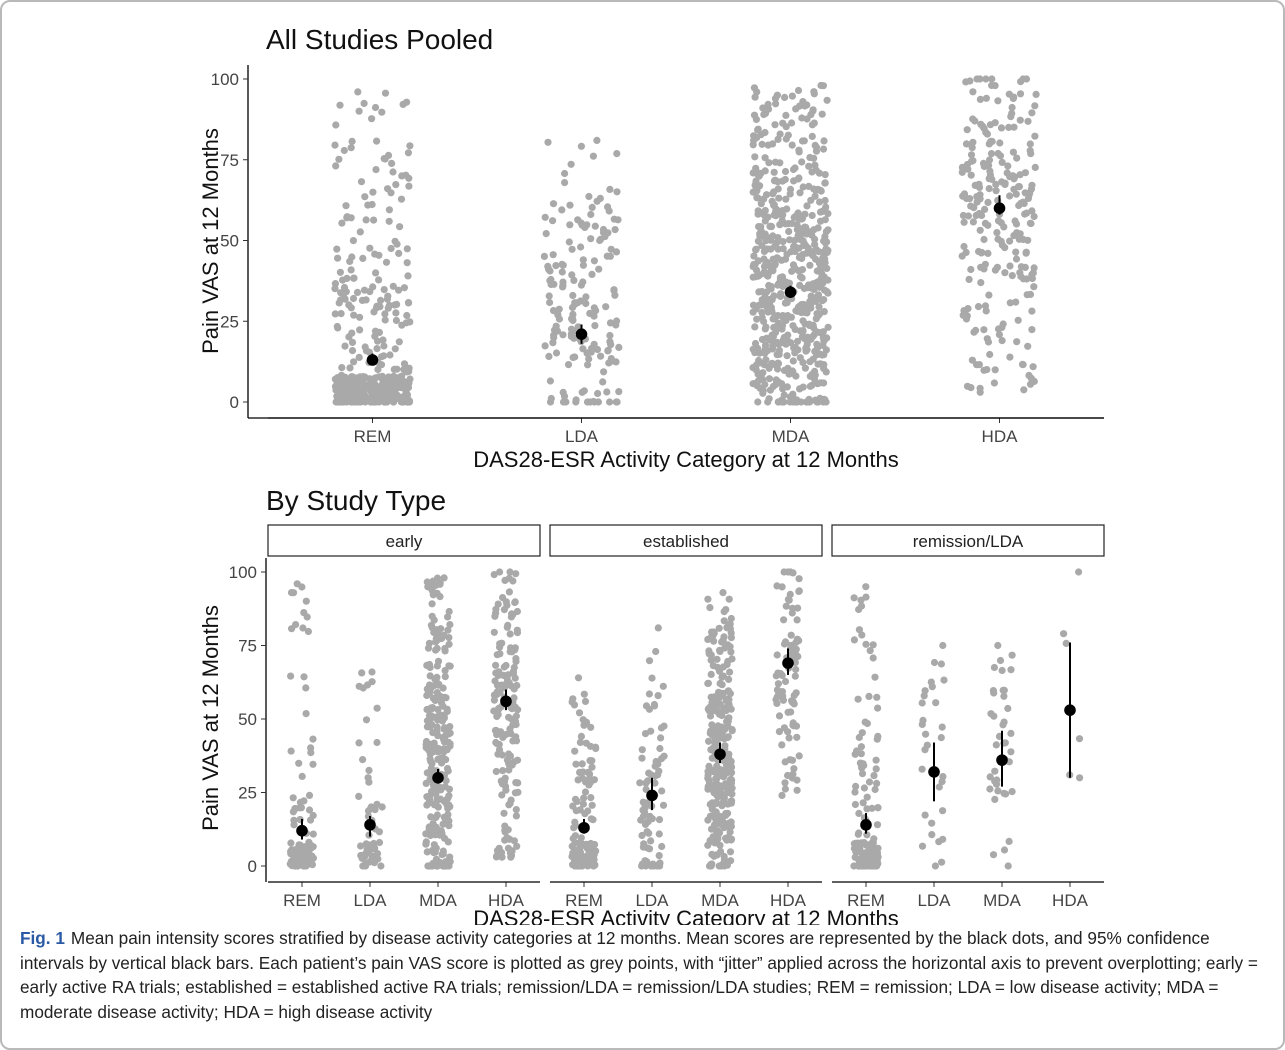 This screenshot has width=1285, height=1050. What do you see at coordinates (935, 866) in the screenshot?
I see `facet-2-point-lda` at bounding box center [935, 866].